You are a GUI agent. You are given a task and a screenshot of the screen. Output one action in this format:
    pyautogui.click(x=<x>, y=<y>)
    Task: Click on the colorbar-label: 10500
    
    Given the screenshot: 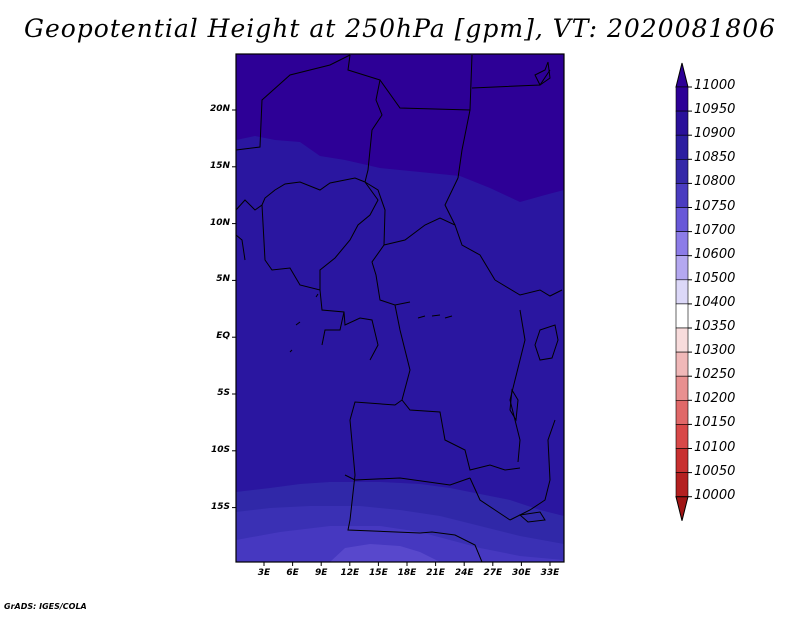 What is the action you would take?
    pyautogui.click(x=715, y=278)
    